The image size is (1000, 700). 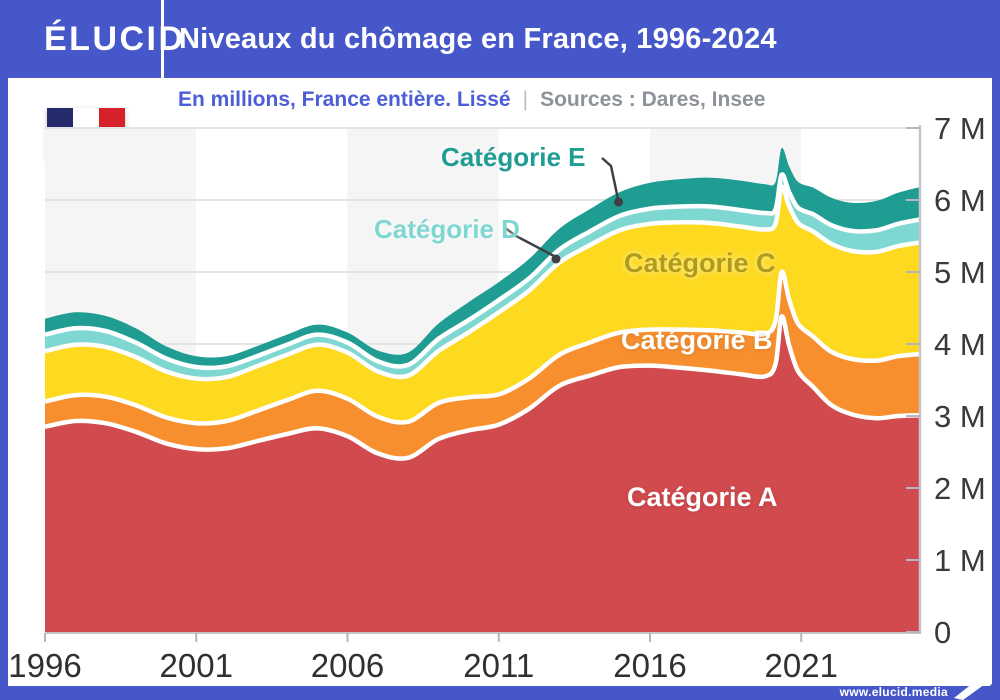 I want to click on flag-blue-stripe, so click(x=60, y=134).